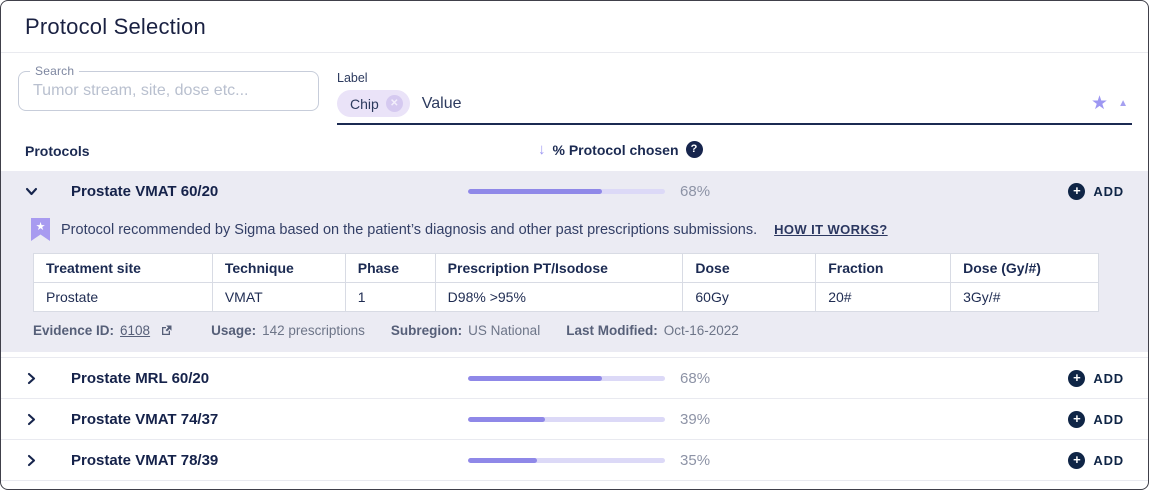  What do you see at coordinates (234, 330) in the screenshot?
I see `usage-label: Usage:` at bounding box center [234, 330].